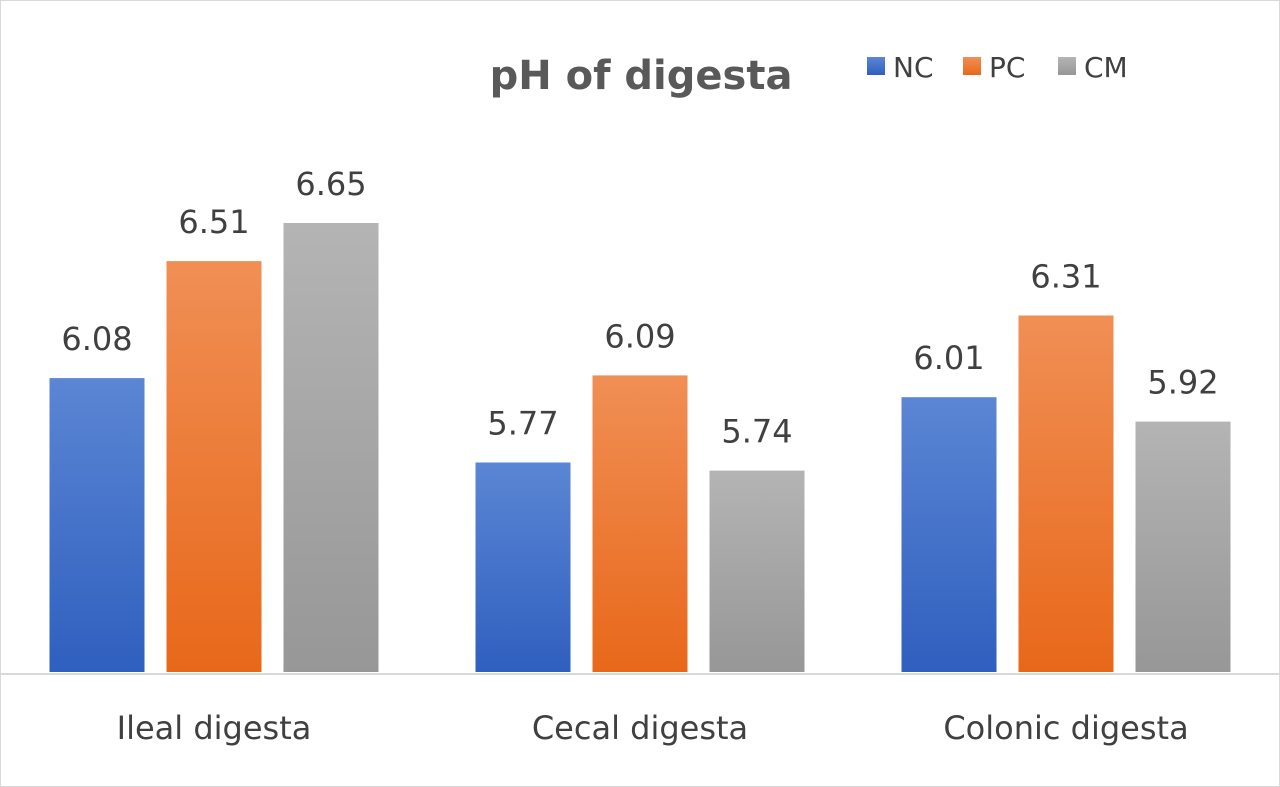  What do you see at coordinates (522, 424) in the screenshot?
I see `data-label-cecal-digesta-nc: 5.77` at bounding box center [522, 424].